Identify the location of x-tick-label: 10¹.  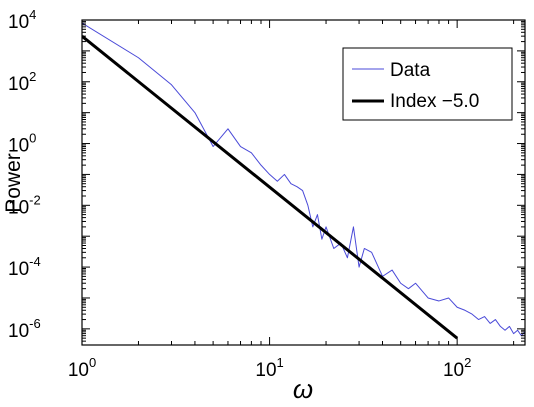
(269, 368).